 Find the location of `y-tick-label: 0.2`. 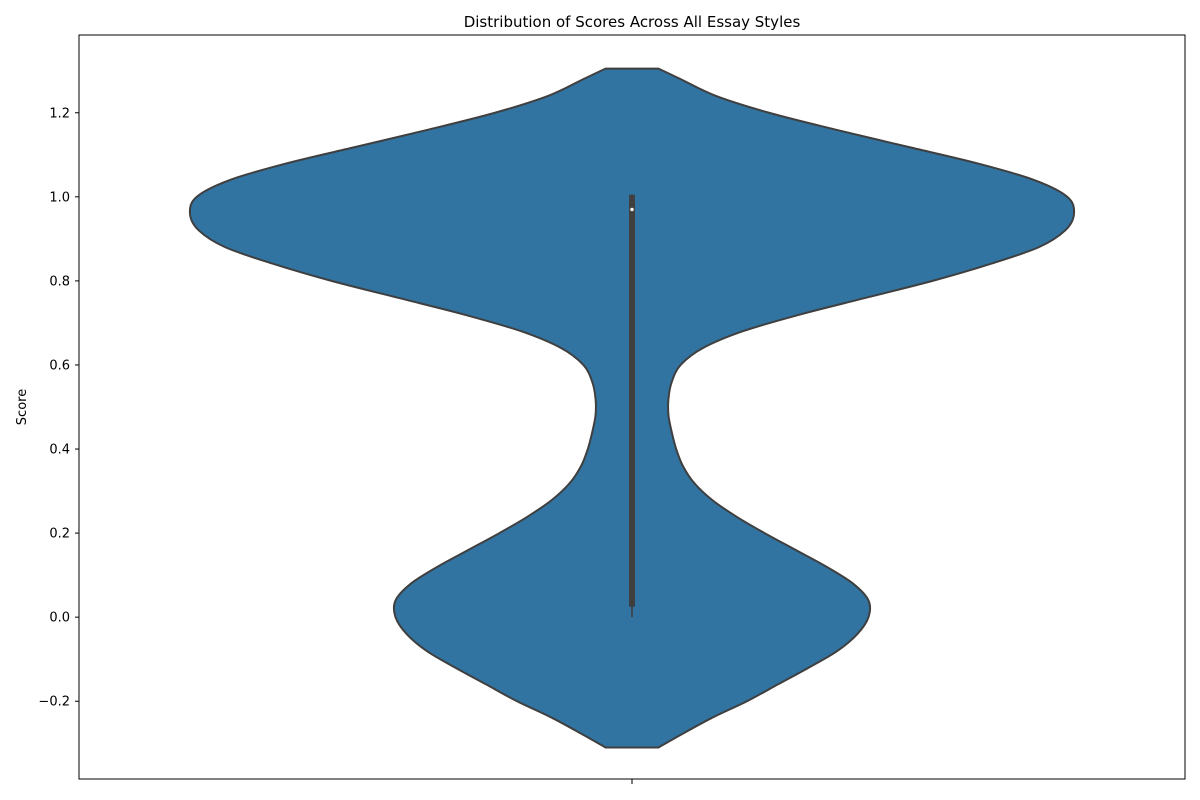

y-tick-label: 0.2 is located at coordinates (59, 534).